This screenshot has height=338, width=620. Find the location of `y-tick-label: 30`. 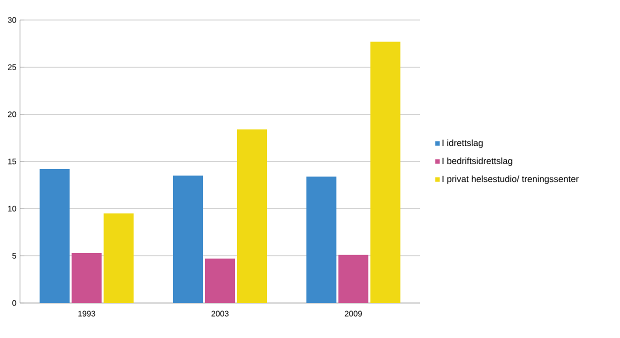

y-tick-label: 30 is located at coordinates (12, 20).